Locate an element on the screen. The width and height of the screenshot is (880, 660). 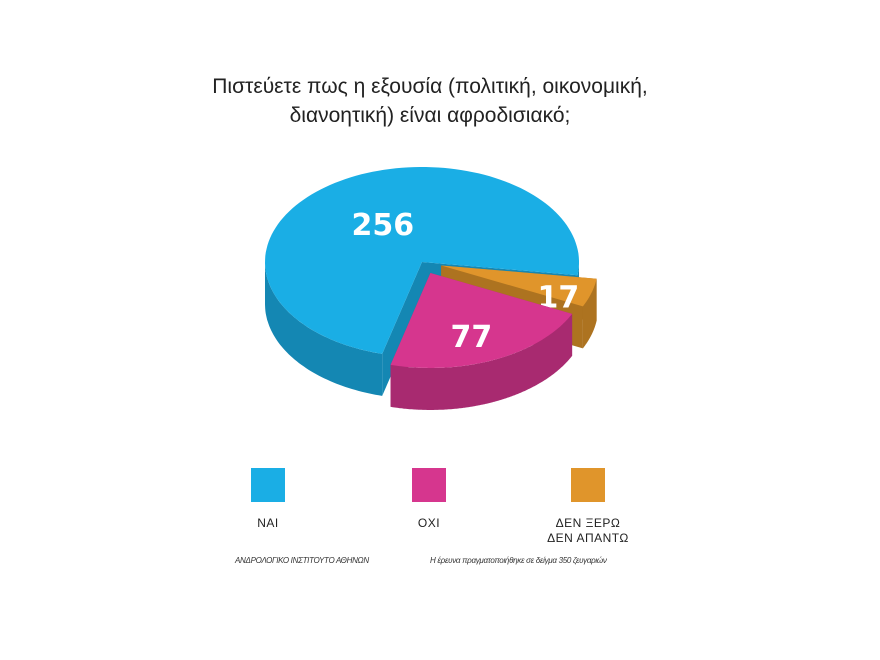
legend-item: ΟΧΙ is located at coordinates (429, 499).